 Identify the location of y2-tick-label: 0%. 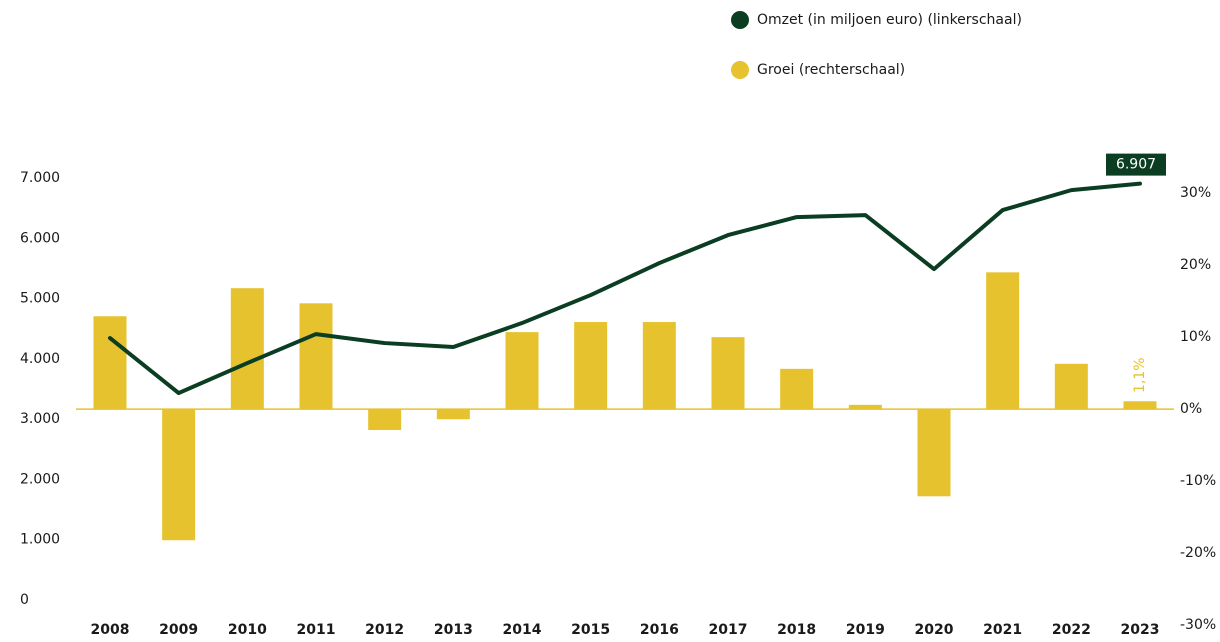
(1191, 409).